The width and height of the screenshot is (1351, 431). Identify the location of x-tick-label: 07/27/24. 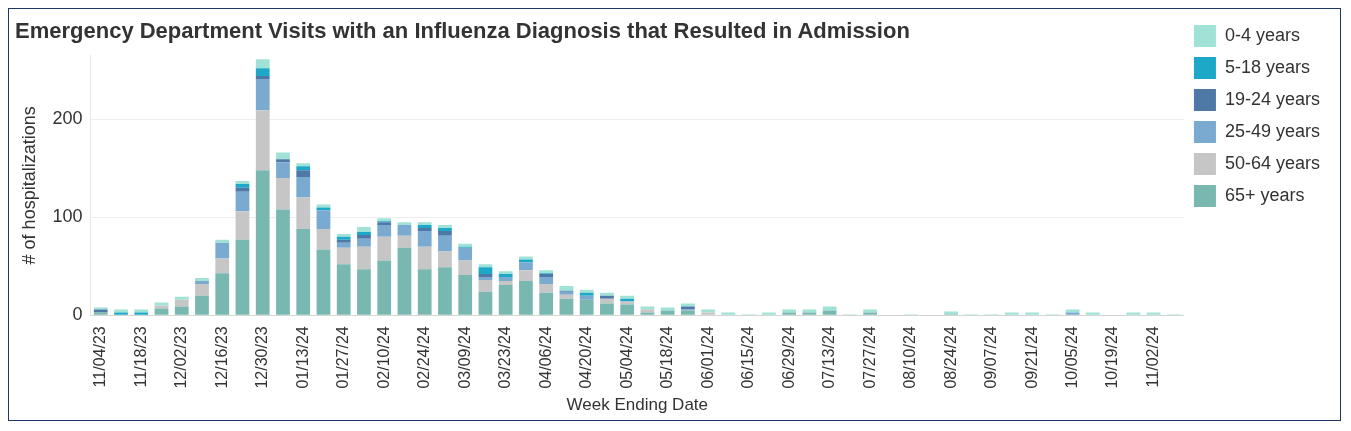
(869, 357).